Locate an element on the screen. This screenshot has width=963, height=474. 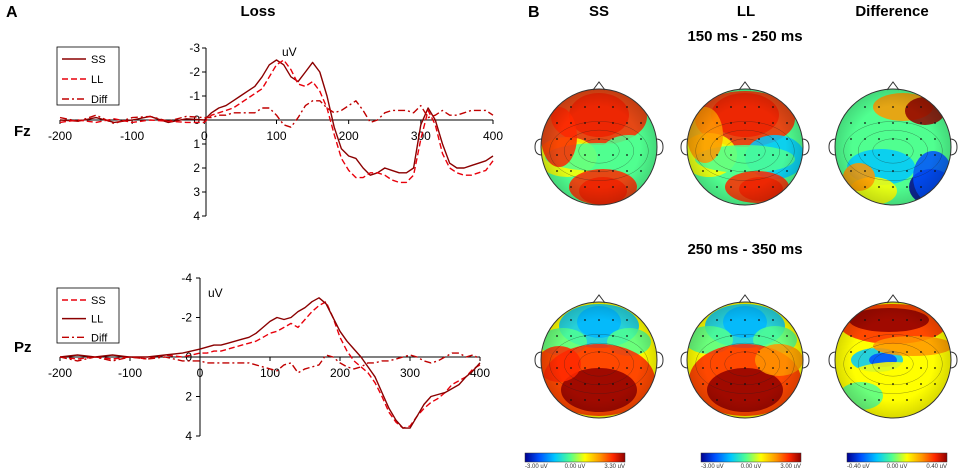
pz-legend-label-diff: Diff is located at coordinates (99, 338).